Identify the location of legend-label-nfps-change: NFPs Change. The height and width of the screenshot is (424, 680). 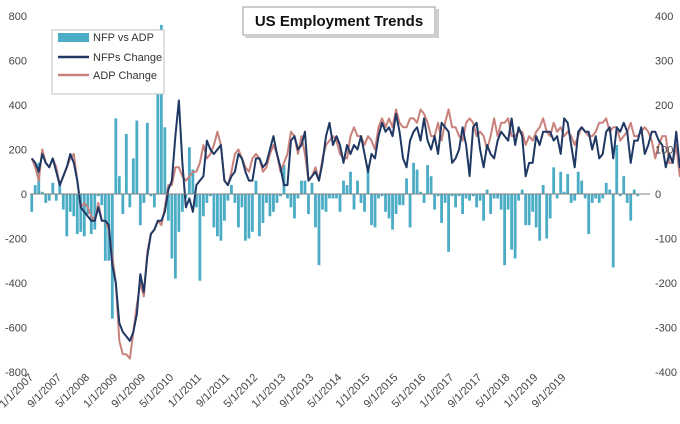
(127, 58).